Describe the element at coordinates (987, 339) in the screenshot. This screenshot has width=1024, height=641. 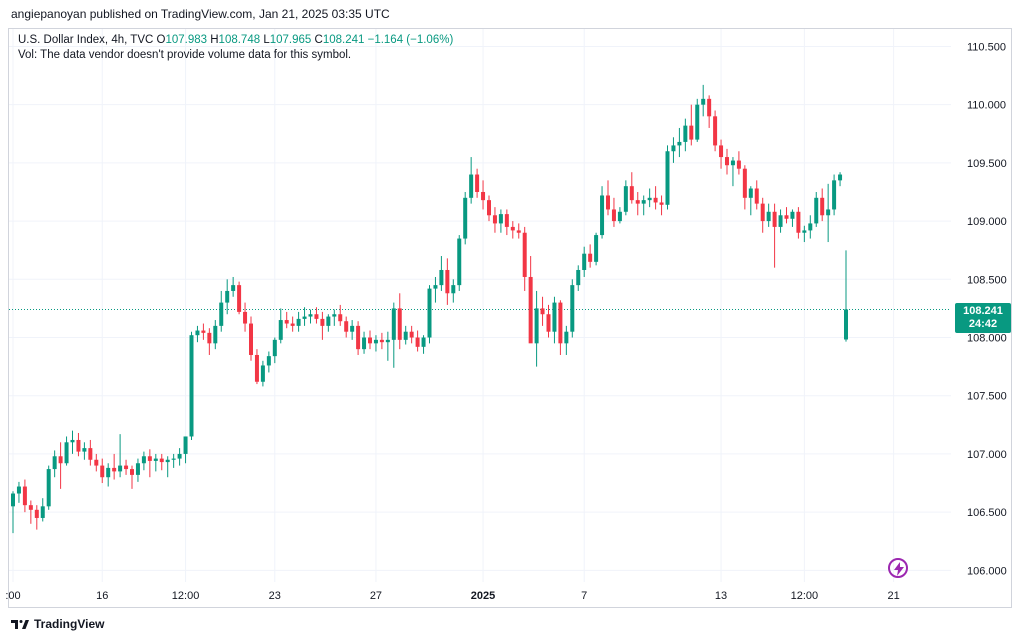
I see `y-tick-label: 108.000` at that location.